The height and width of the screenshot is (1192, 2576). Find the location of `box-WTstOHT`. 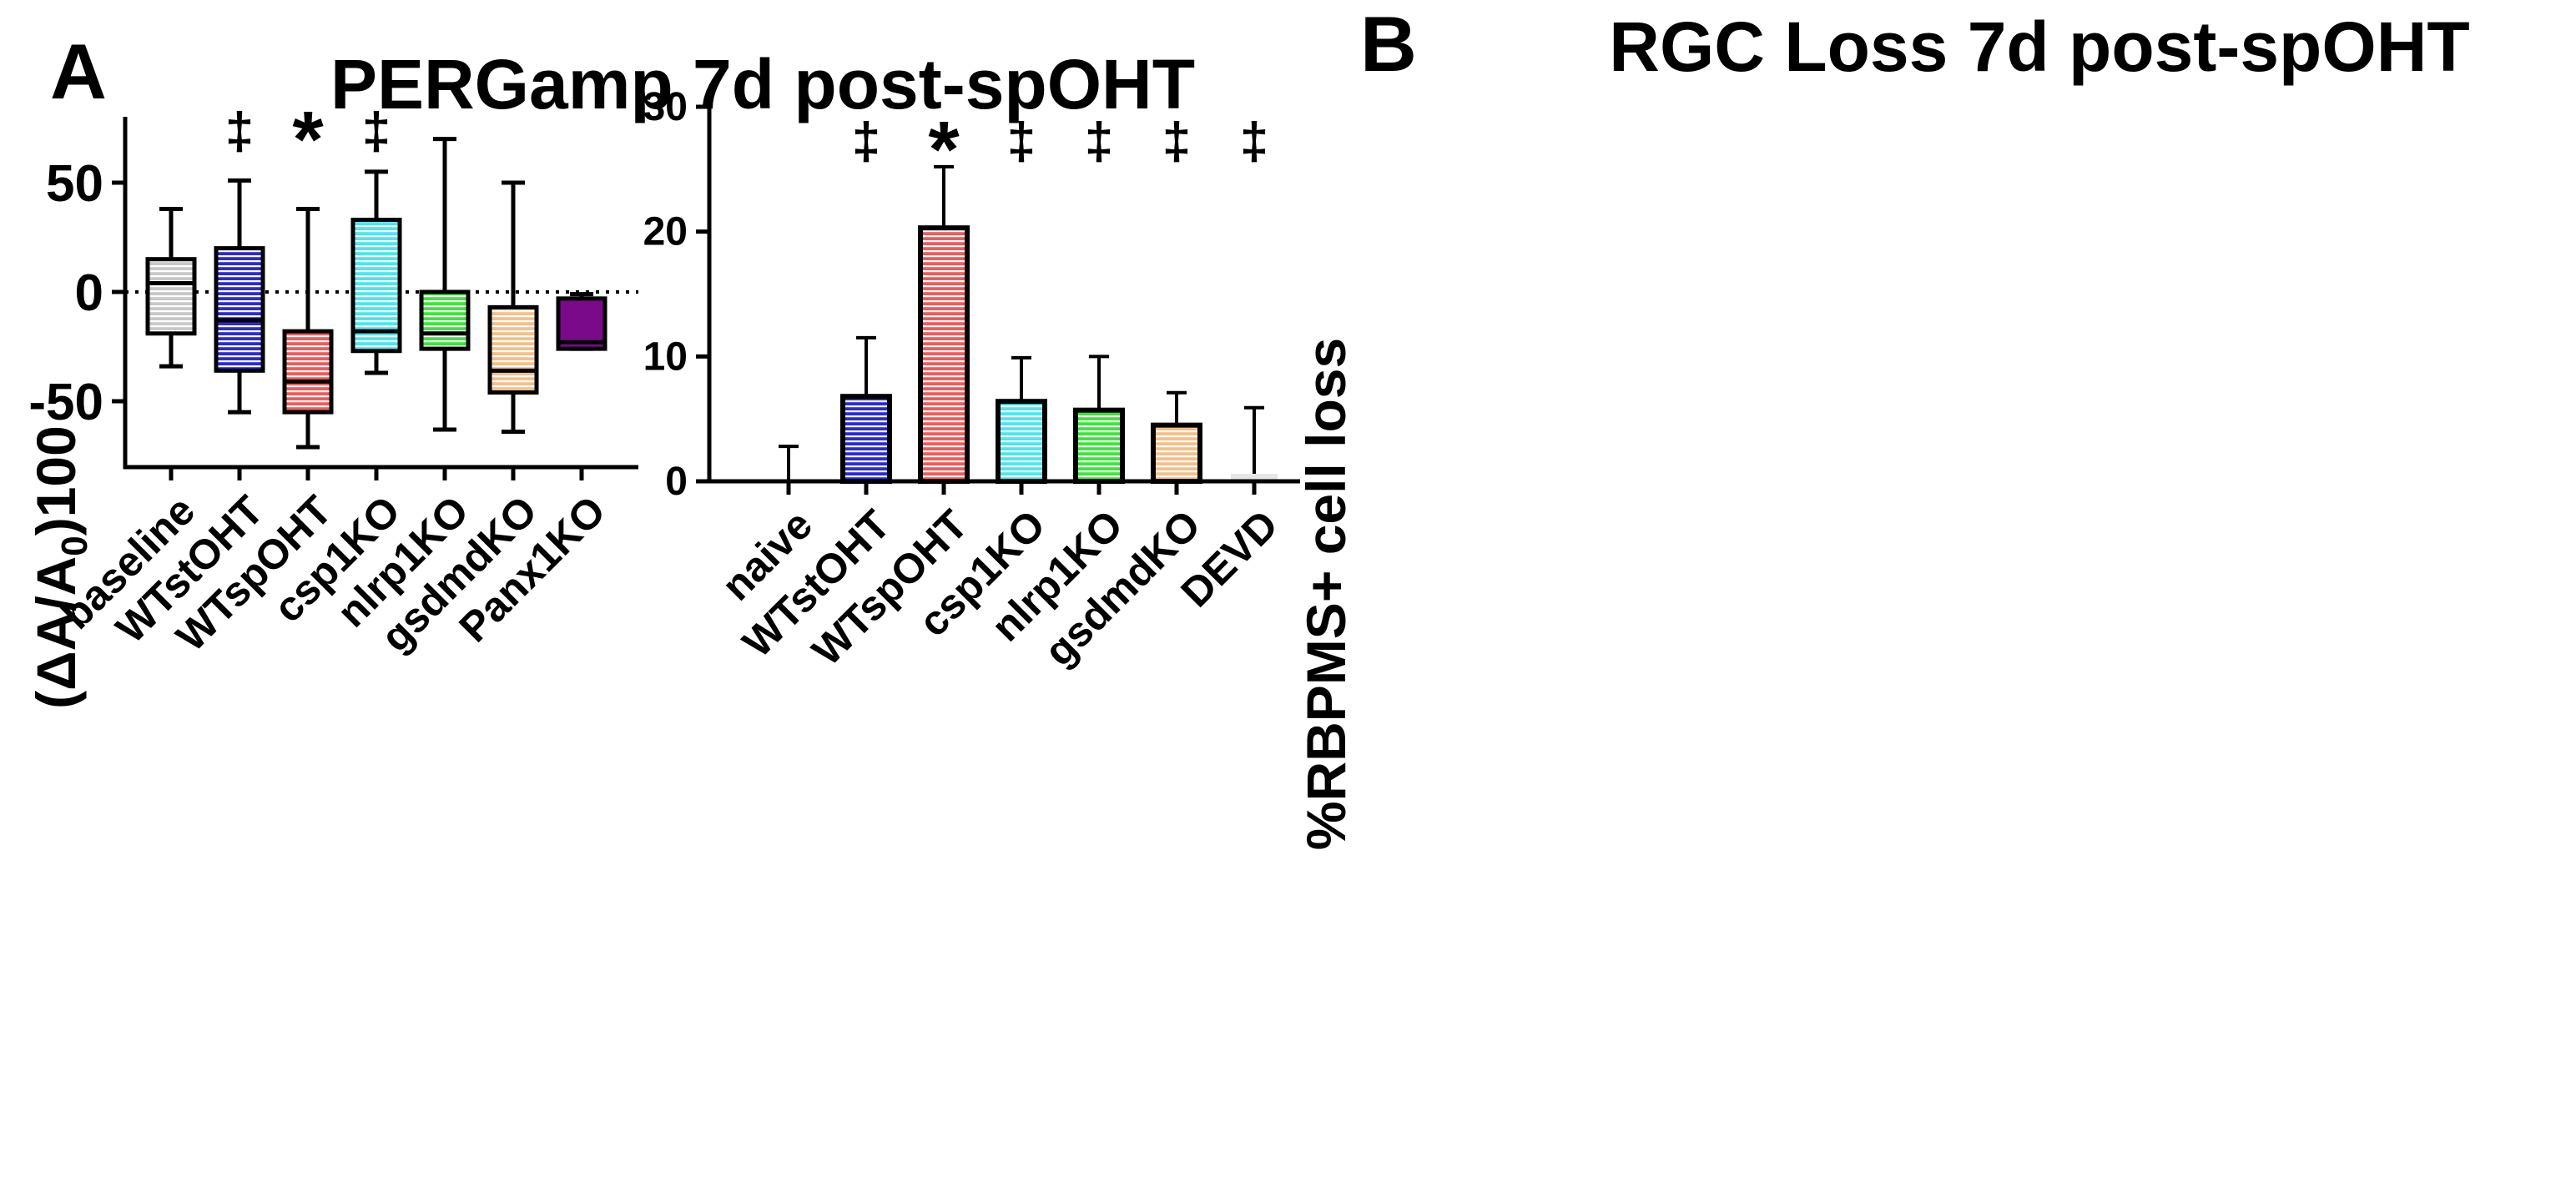

box-WTstOHT is located at coordinates (240, 297).